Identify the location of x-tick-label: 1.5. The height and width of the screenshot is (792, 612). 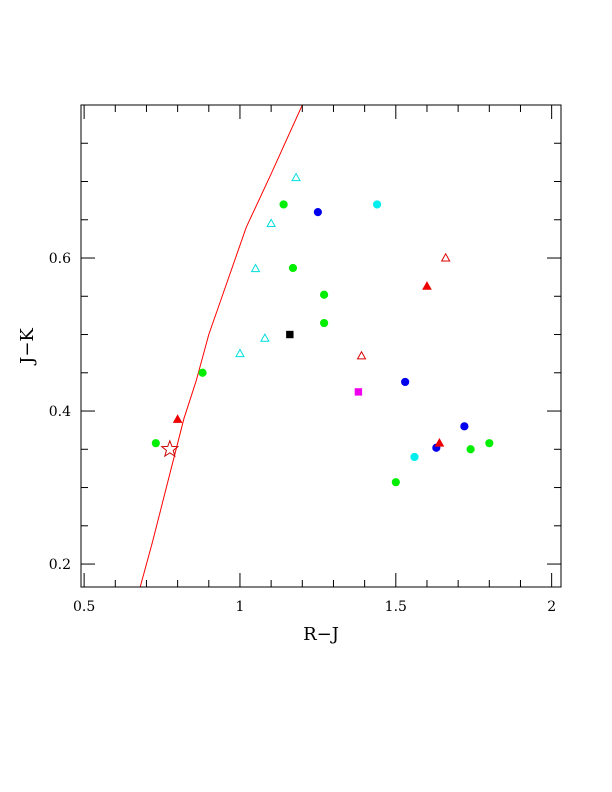
(396, 607).